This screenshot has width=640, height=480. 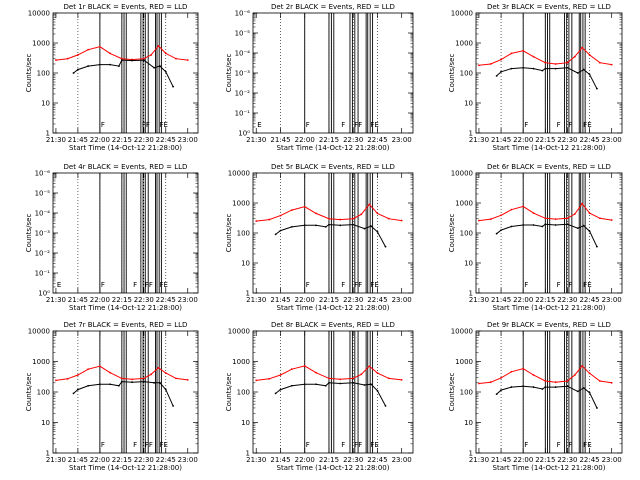 I want to click on lld-series-line, so click(x=329, y=212).